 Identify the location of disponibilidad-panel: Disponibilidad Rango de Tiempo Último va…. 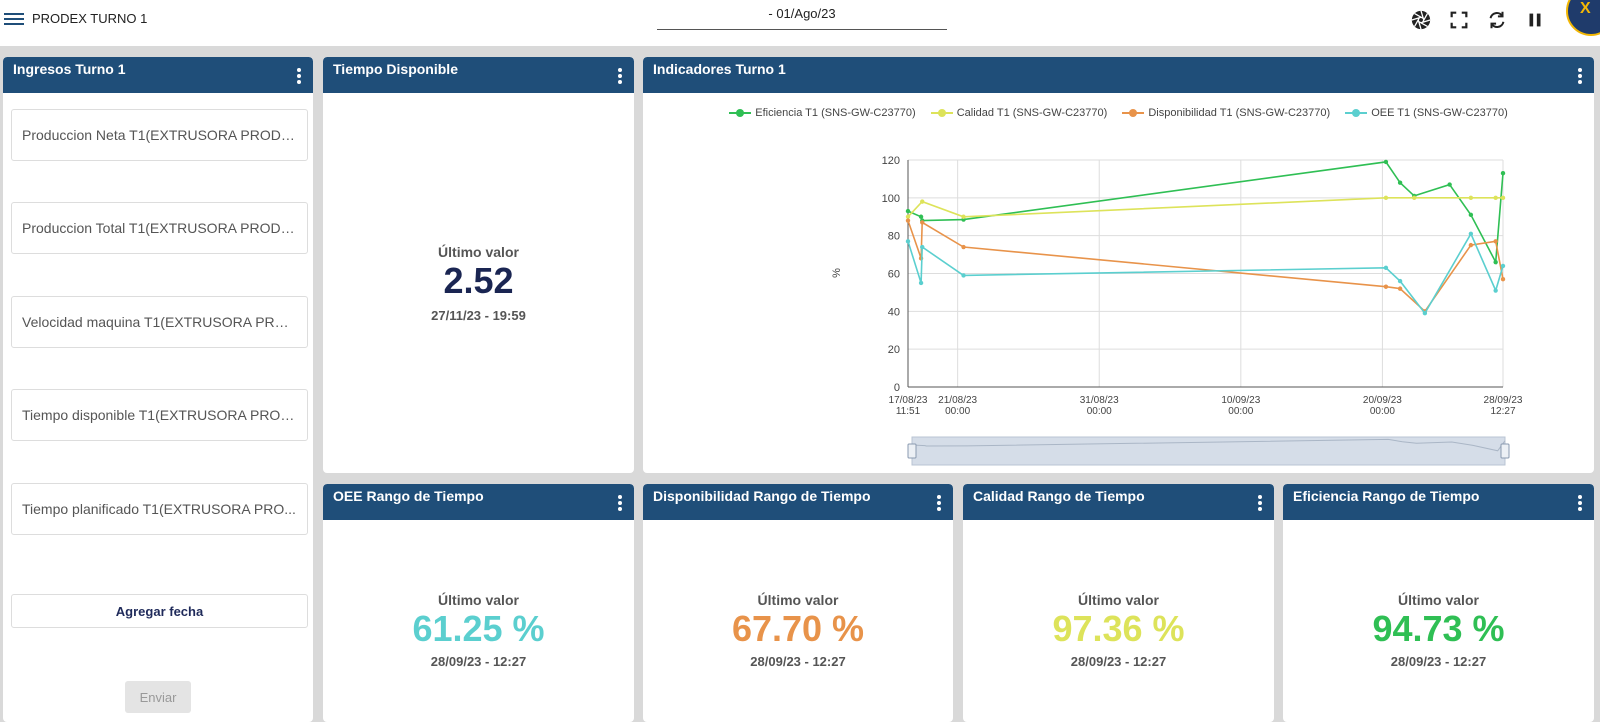
(798, 603).